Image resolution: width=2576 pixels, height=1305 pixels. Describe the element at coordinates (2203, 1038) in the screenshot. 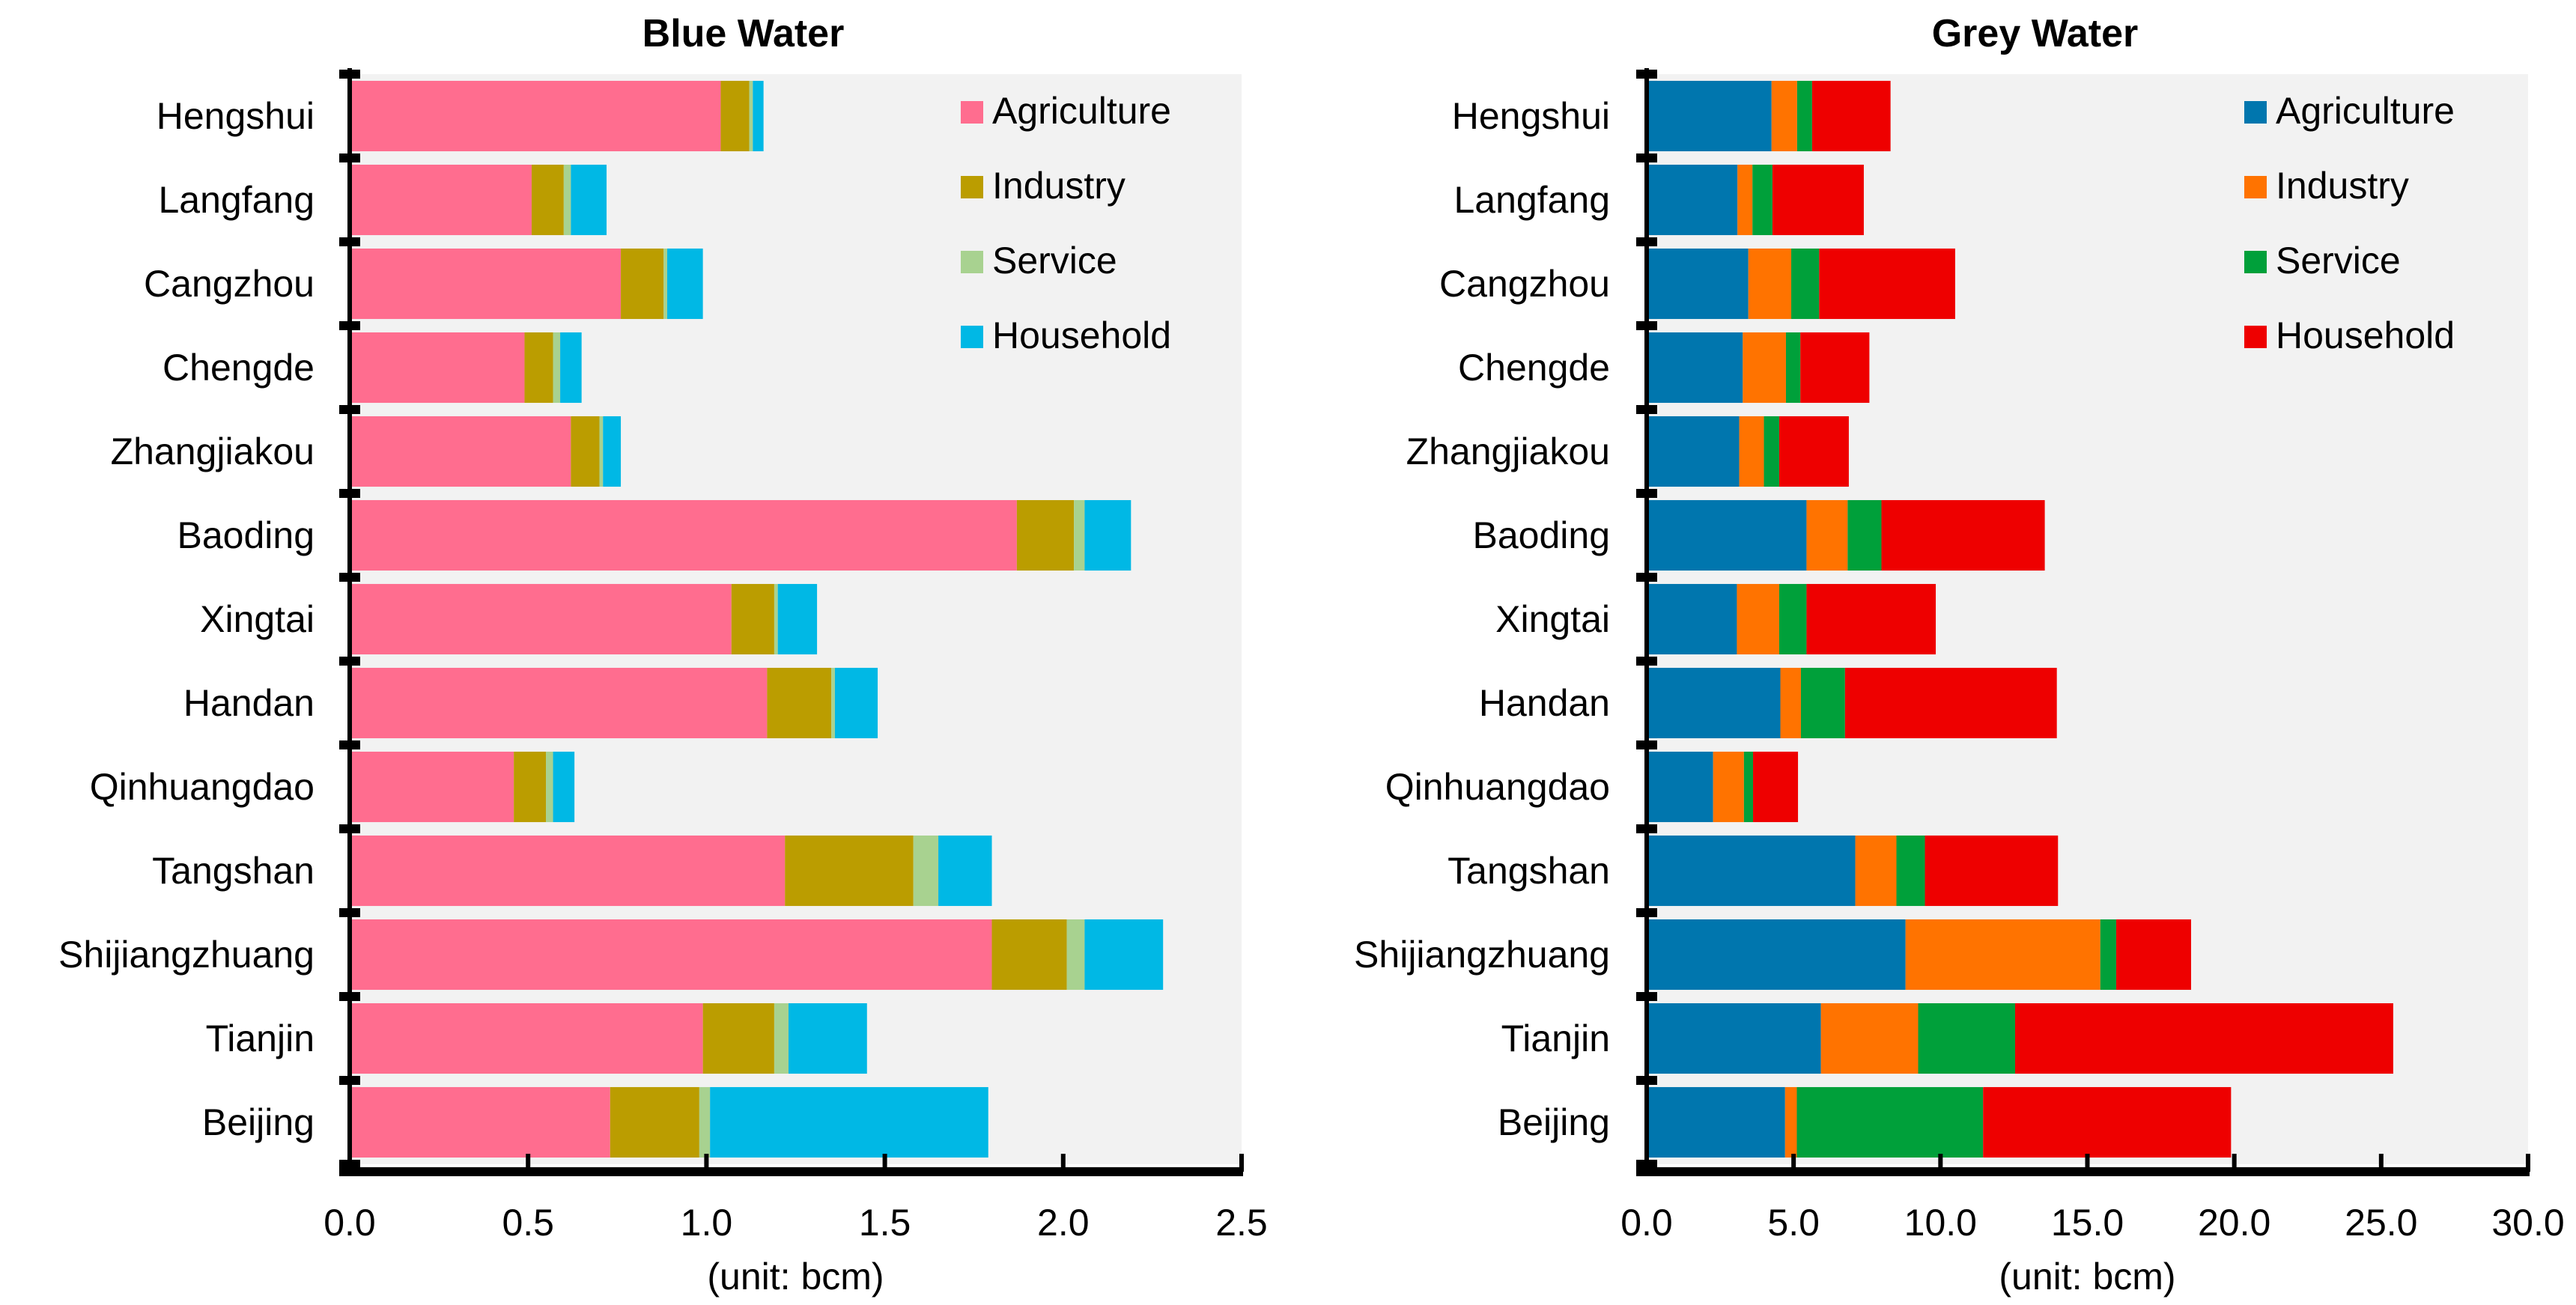

I see `bar-segment-household-tianjin` at that location.